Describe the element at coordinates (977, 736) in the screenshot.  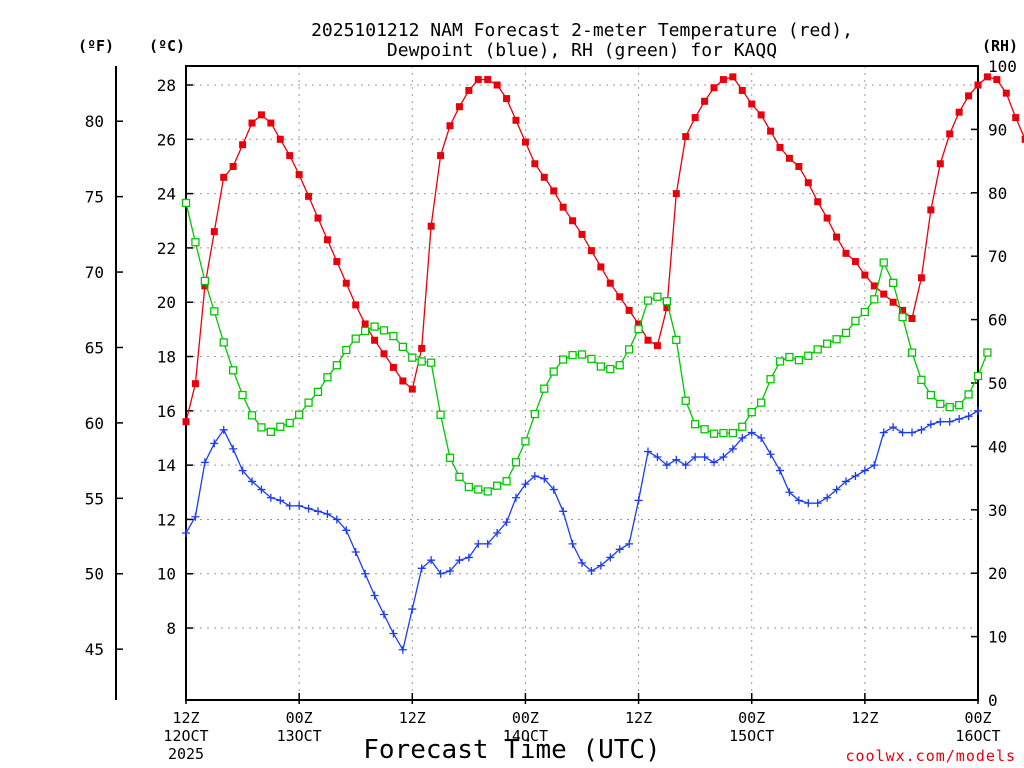
I see `date-tick-label: 16OCT` at that location.